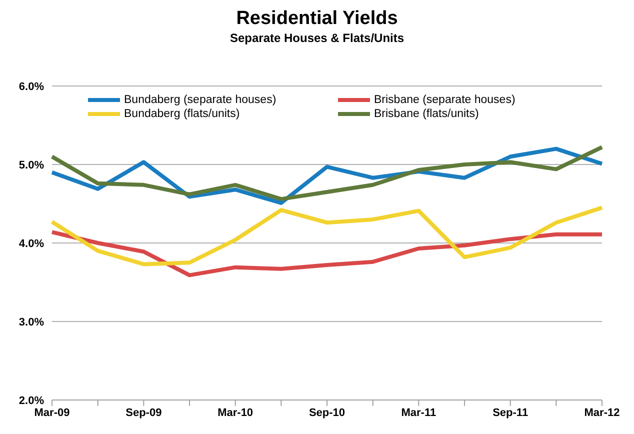 This screenshot has width=634, height=434. I want to click on legend-label: Bundaberg (flats/units), so click(182, 114).